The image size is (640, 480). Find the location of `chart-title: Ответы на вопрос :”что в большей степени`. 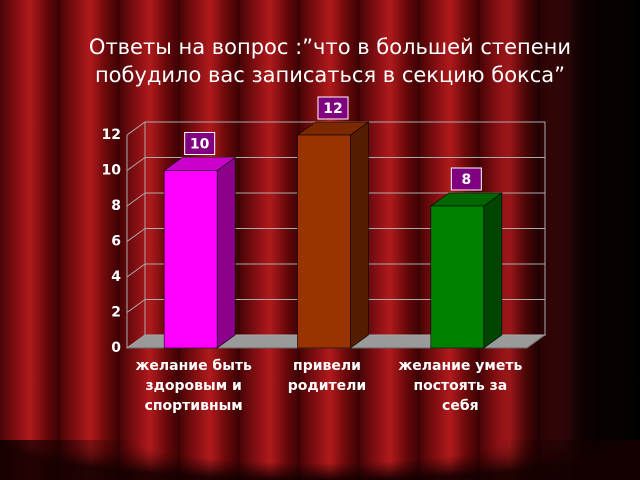

chart-title: Ответы на вопрос :”что в большей степени is located at coordinates (330, 47).